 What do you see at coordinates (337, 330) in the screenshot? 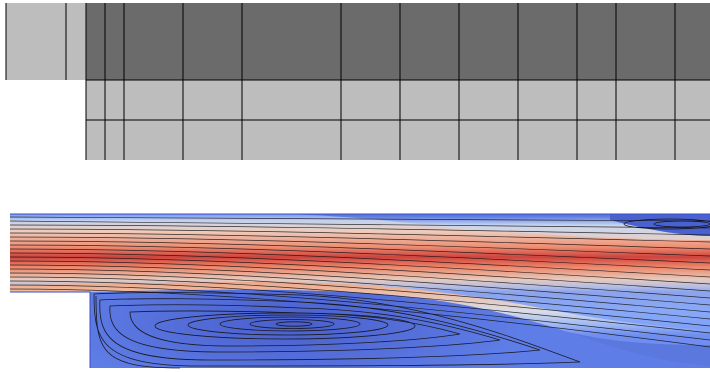
I see `recirculation-vortex` at bounding box center [337, 330].